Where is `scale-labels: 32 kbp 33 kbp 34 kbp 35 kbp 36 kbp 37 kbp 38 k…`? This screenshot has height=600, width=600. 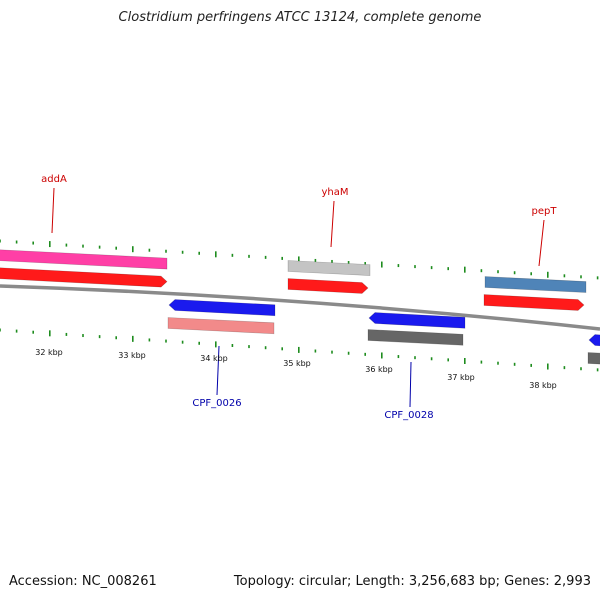
scale-labels: 32 kbp 33 kbp 34 kbp 35 kbp 36 kbp 37 kbp 38 k… is located at coordinates (296, 369).